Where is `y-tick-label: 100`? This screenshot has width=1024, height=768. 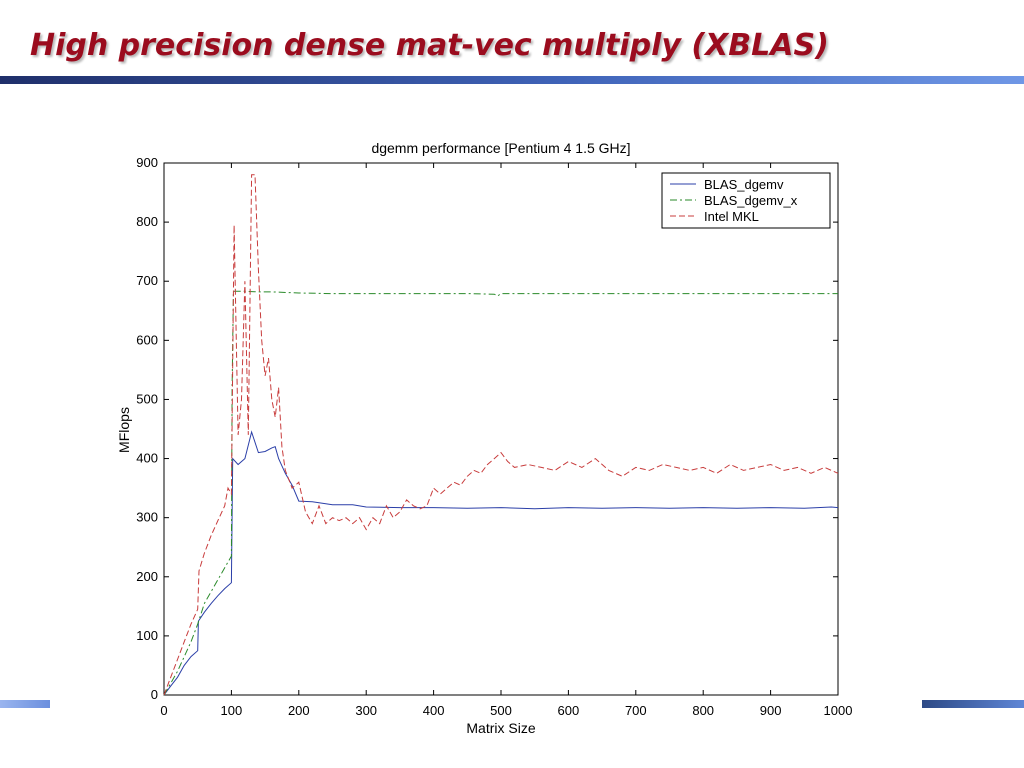 y-tick-label: 100 is located at coordinates (147, 635).